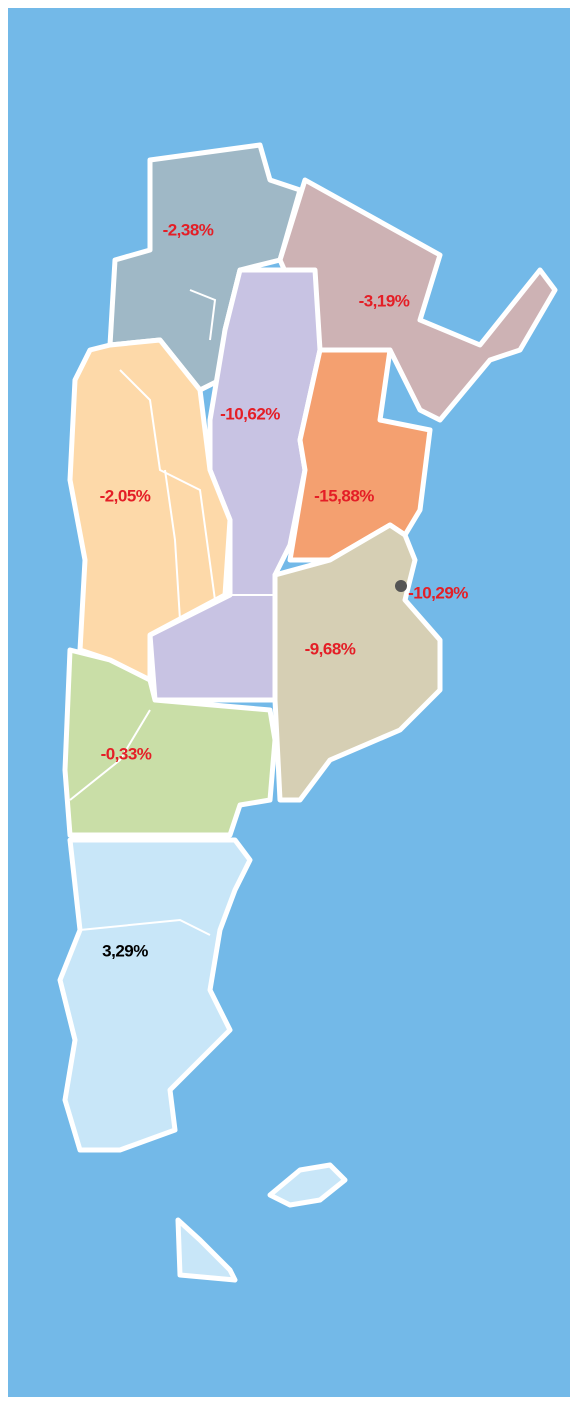 The height and width of the screenshot is (1405, 578). I want to click on region-label: -10,29%, so click(438, 592).